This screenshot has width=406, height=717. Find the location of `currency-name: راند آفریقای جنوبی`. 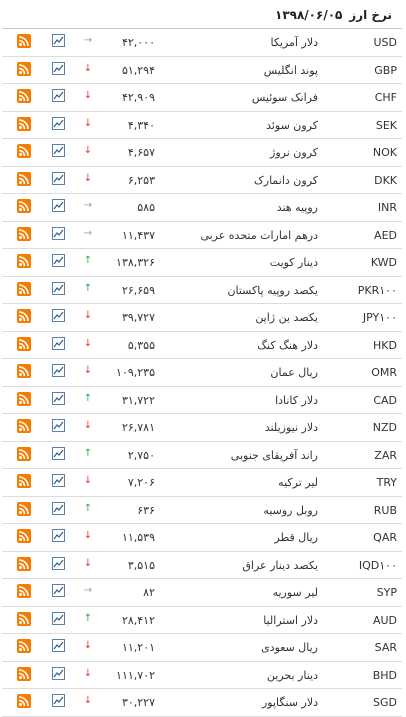

currency-name: راند آفریقای جنوبی is located at coordinates (274, 455).